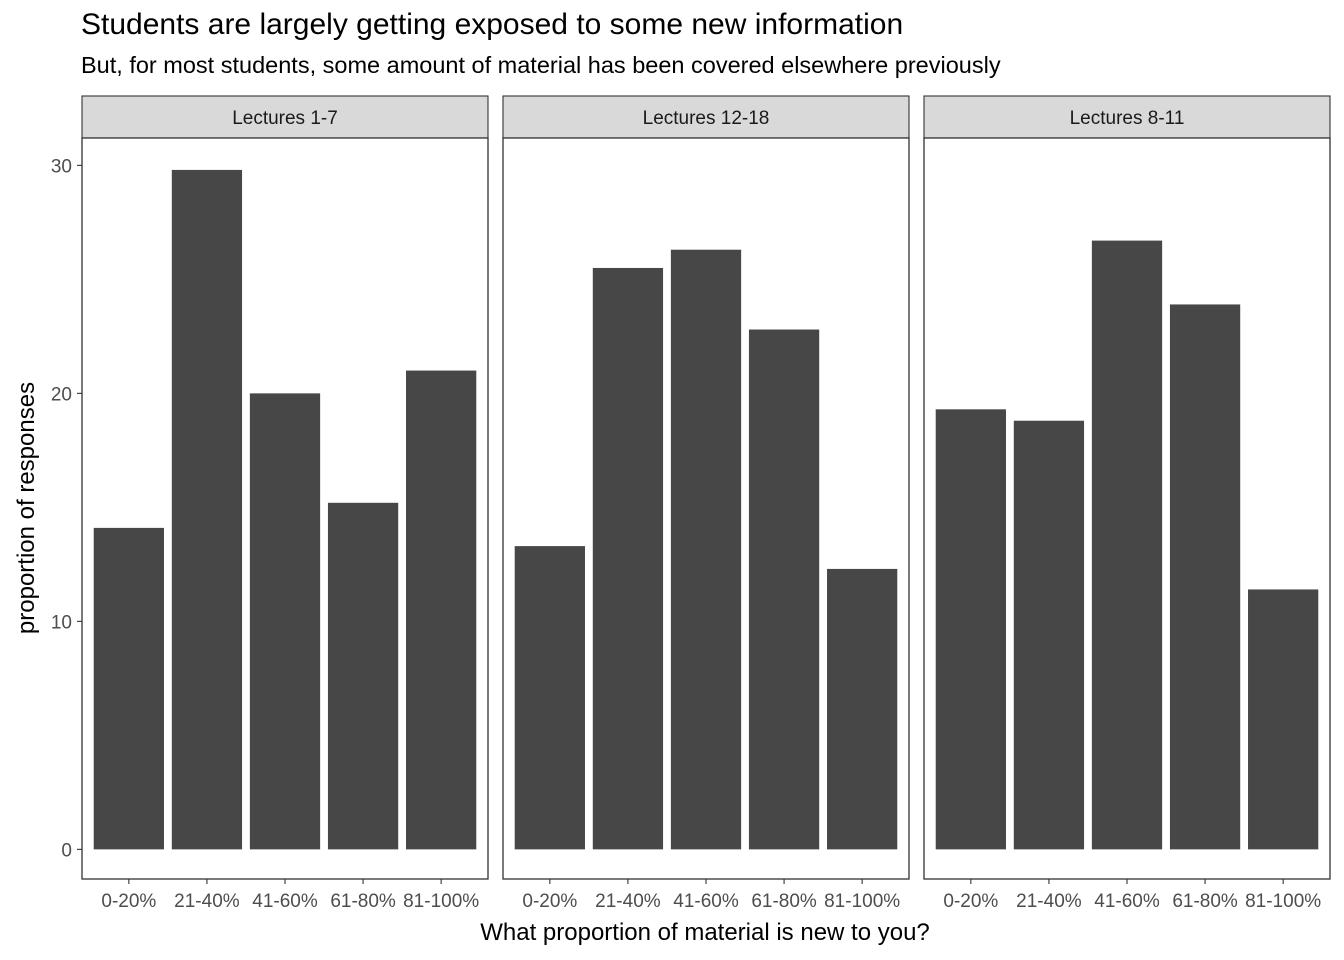  I want to click on y-axis: 0 10 20 30, so click(66, 508).